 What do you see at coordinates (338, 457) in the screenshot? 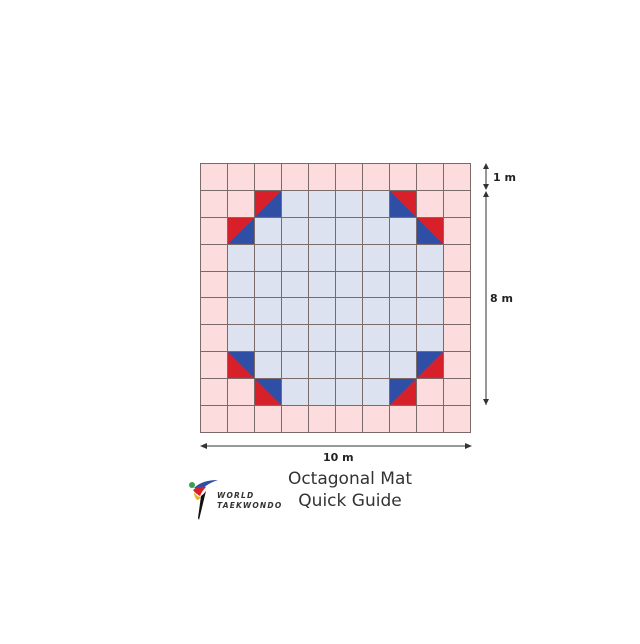
I see `ten-meter-label: 10 m` at bounding box center [338, 457].